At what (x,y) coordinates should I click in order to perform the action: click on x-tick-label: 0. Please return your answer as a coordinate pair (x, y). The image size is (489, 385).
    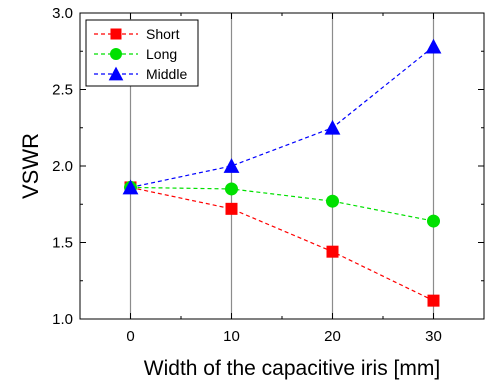
    Looking at the image, I should click on (130, 336).